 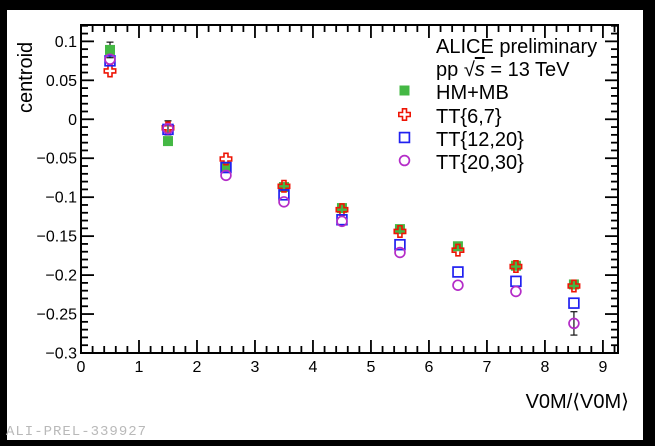 What do you see at coordinates (77, 432) in the screenshot?
I see `watermark-label: ALI-PREL-339927` at bounding box center [77, 432].